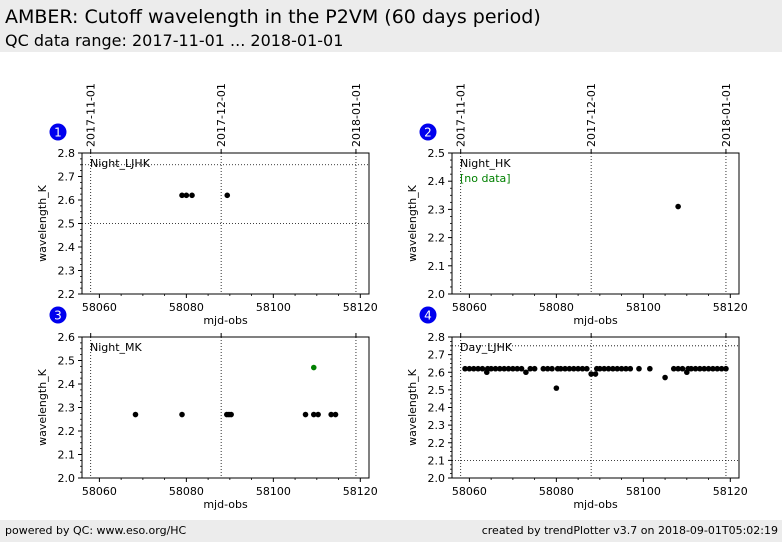 The height and width of the screenshot is (542, 782). I want to click on series-label: Night_MK, so click(116, 347).